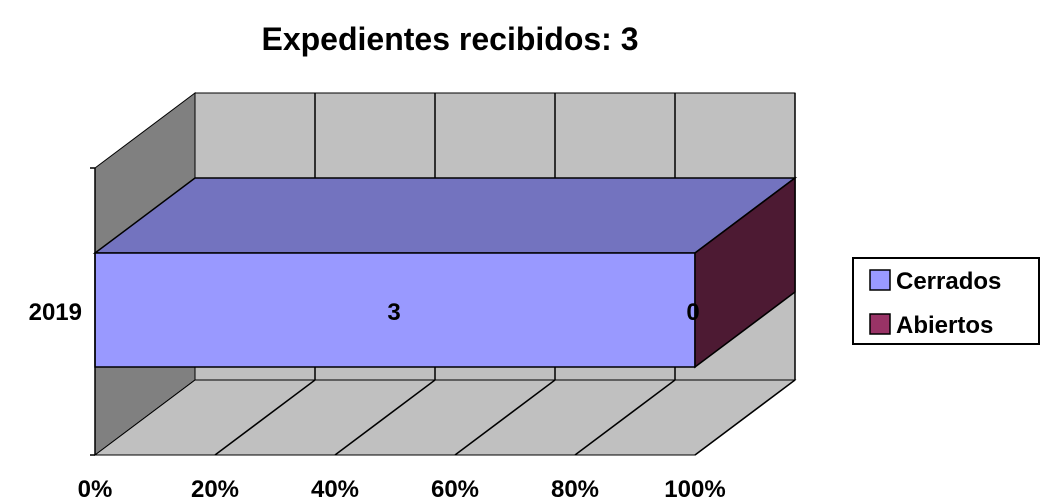  Describe the element at coordinates (55, 312) in the screenshot. I see `category-label-2019: 2019` at that location.